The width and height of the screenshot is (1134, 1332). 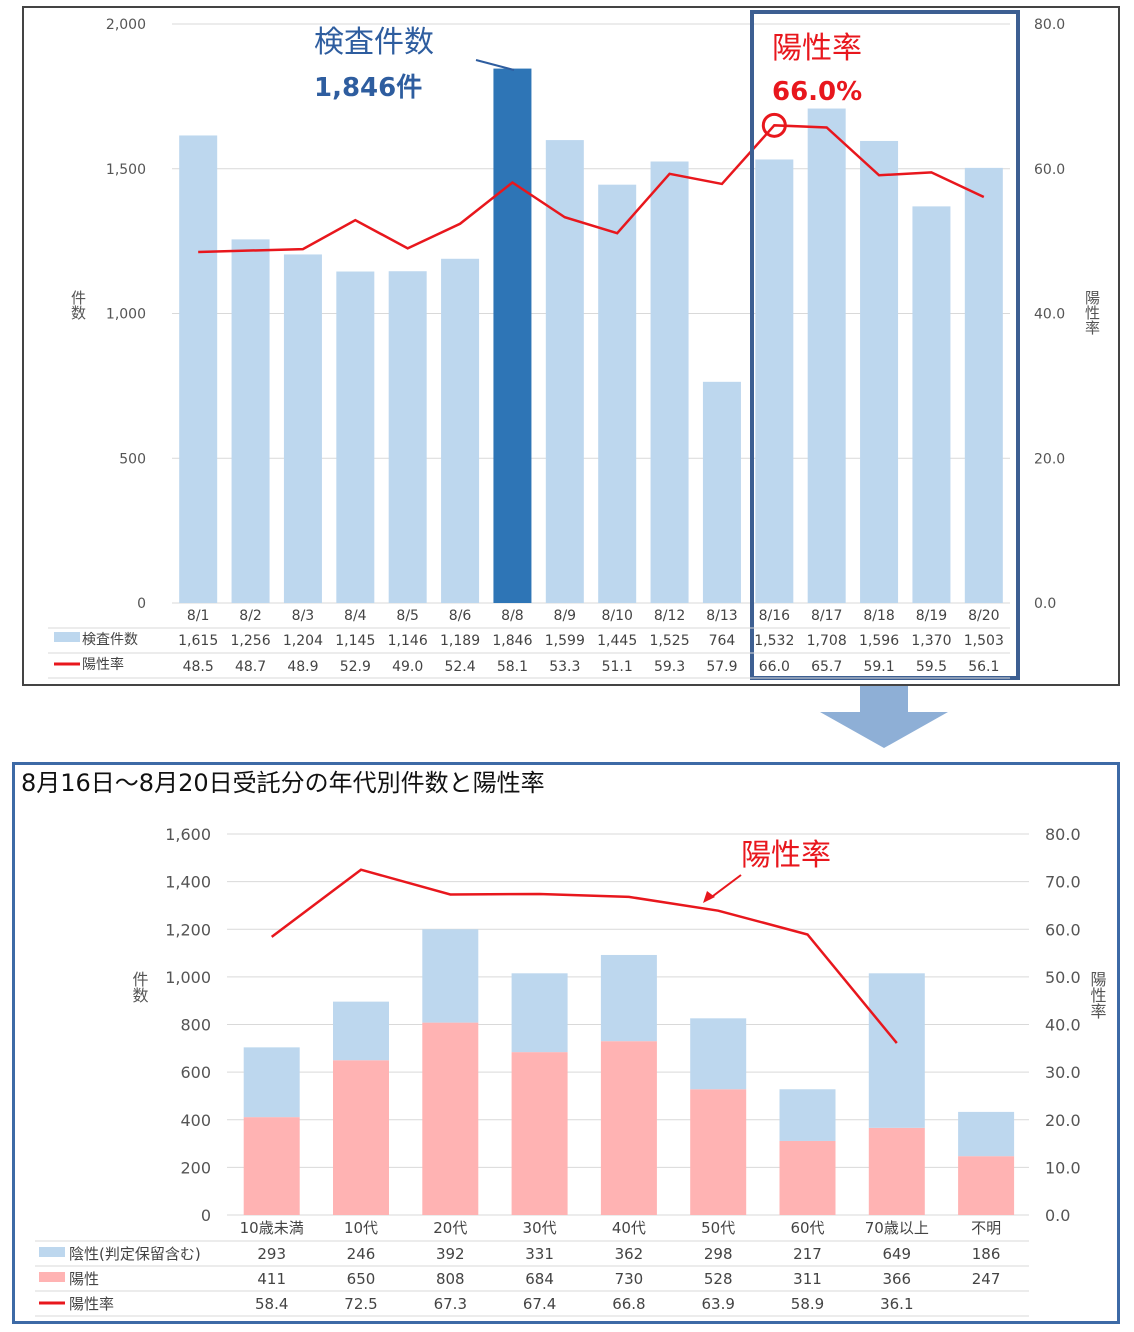 What do you see at coordinates (303, 616) in the screenshot?
I see `category-label: 8/3` at bounding box center [303, 616].